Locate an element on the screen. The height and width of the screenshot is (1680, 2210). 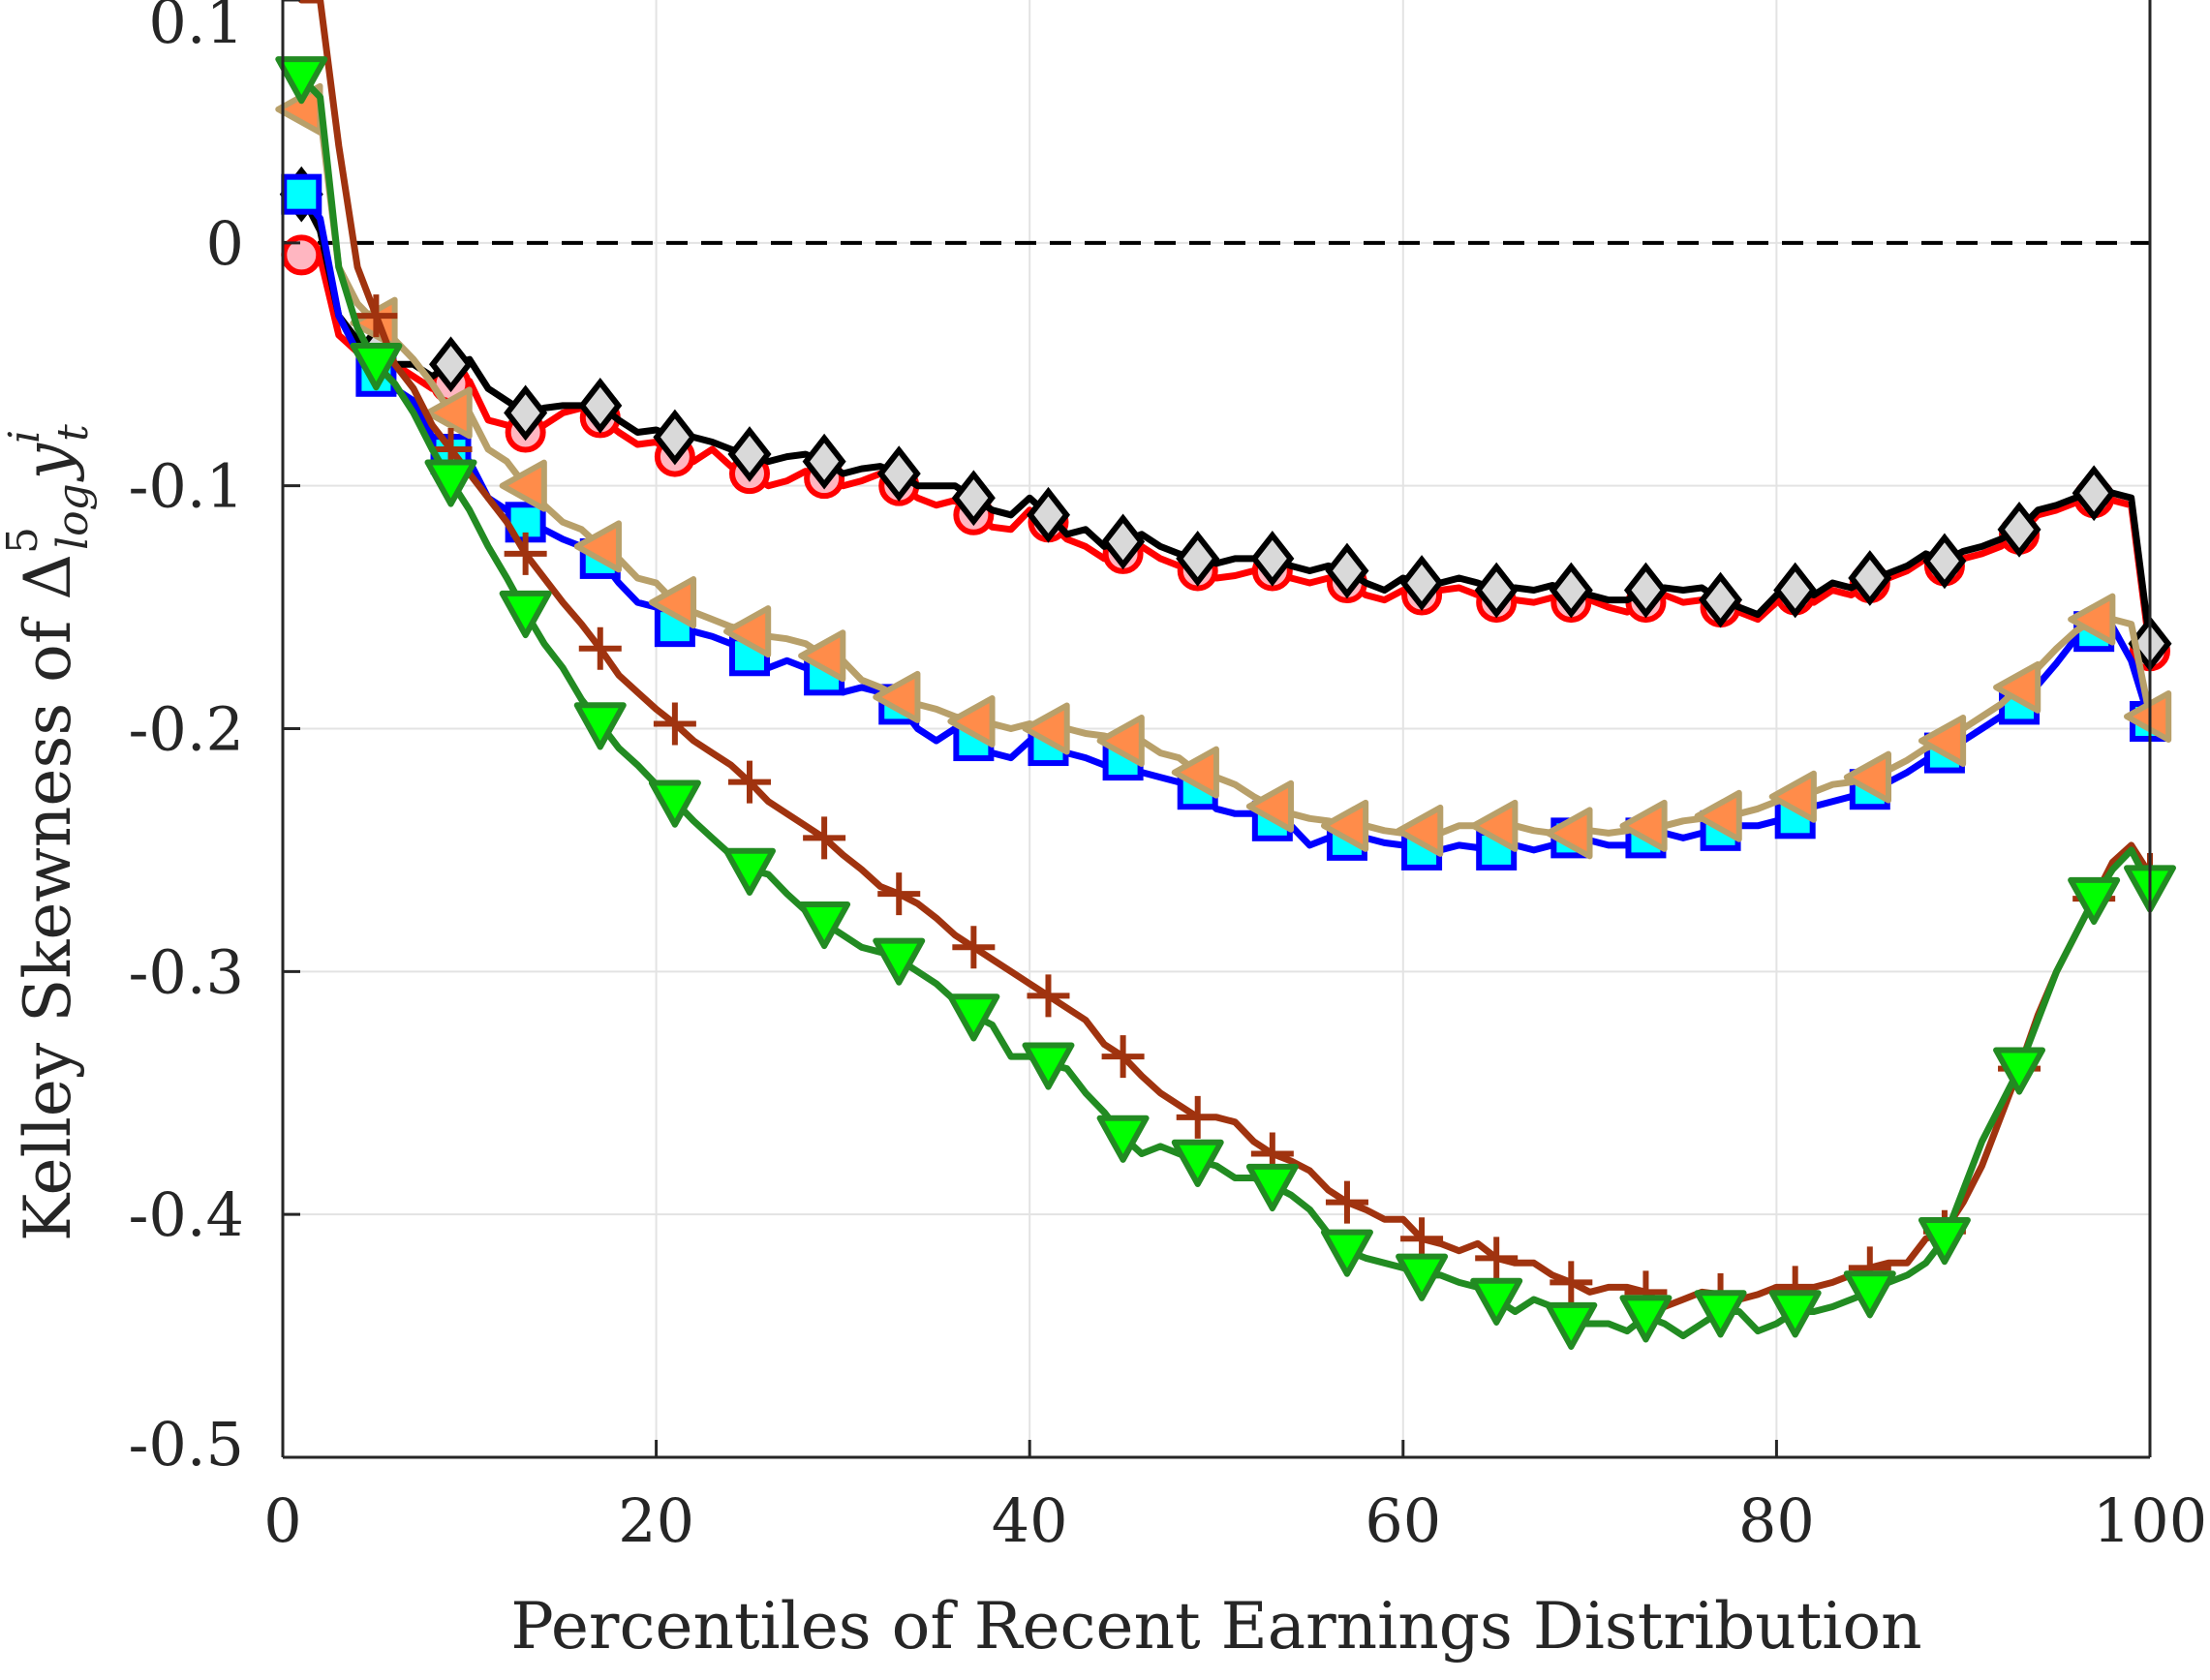
y-tick-label: -0.4 is located at coordinates (186, 1214).